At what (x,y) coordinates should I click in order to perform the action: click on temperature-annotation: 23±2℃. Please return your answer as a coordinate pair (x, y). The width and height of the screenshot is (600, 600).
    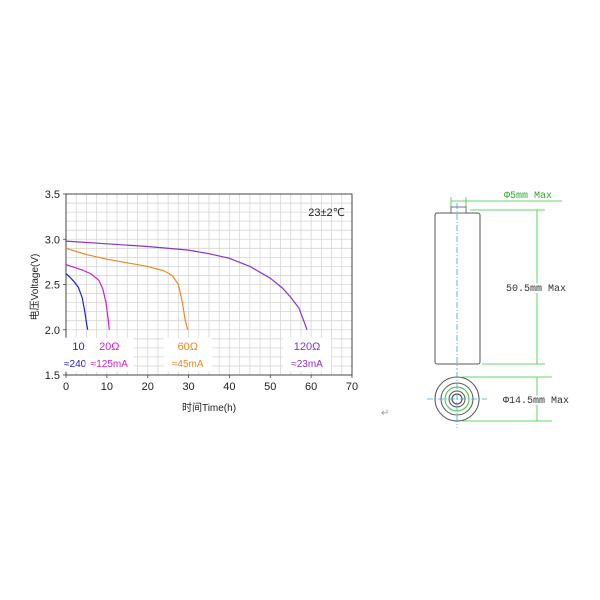
    Looking at the image, I should click on (326, 213).